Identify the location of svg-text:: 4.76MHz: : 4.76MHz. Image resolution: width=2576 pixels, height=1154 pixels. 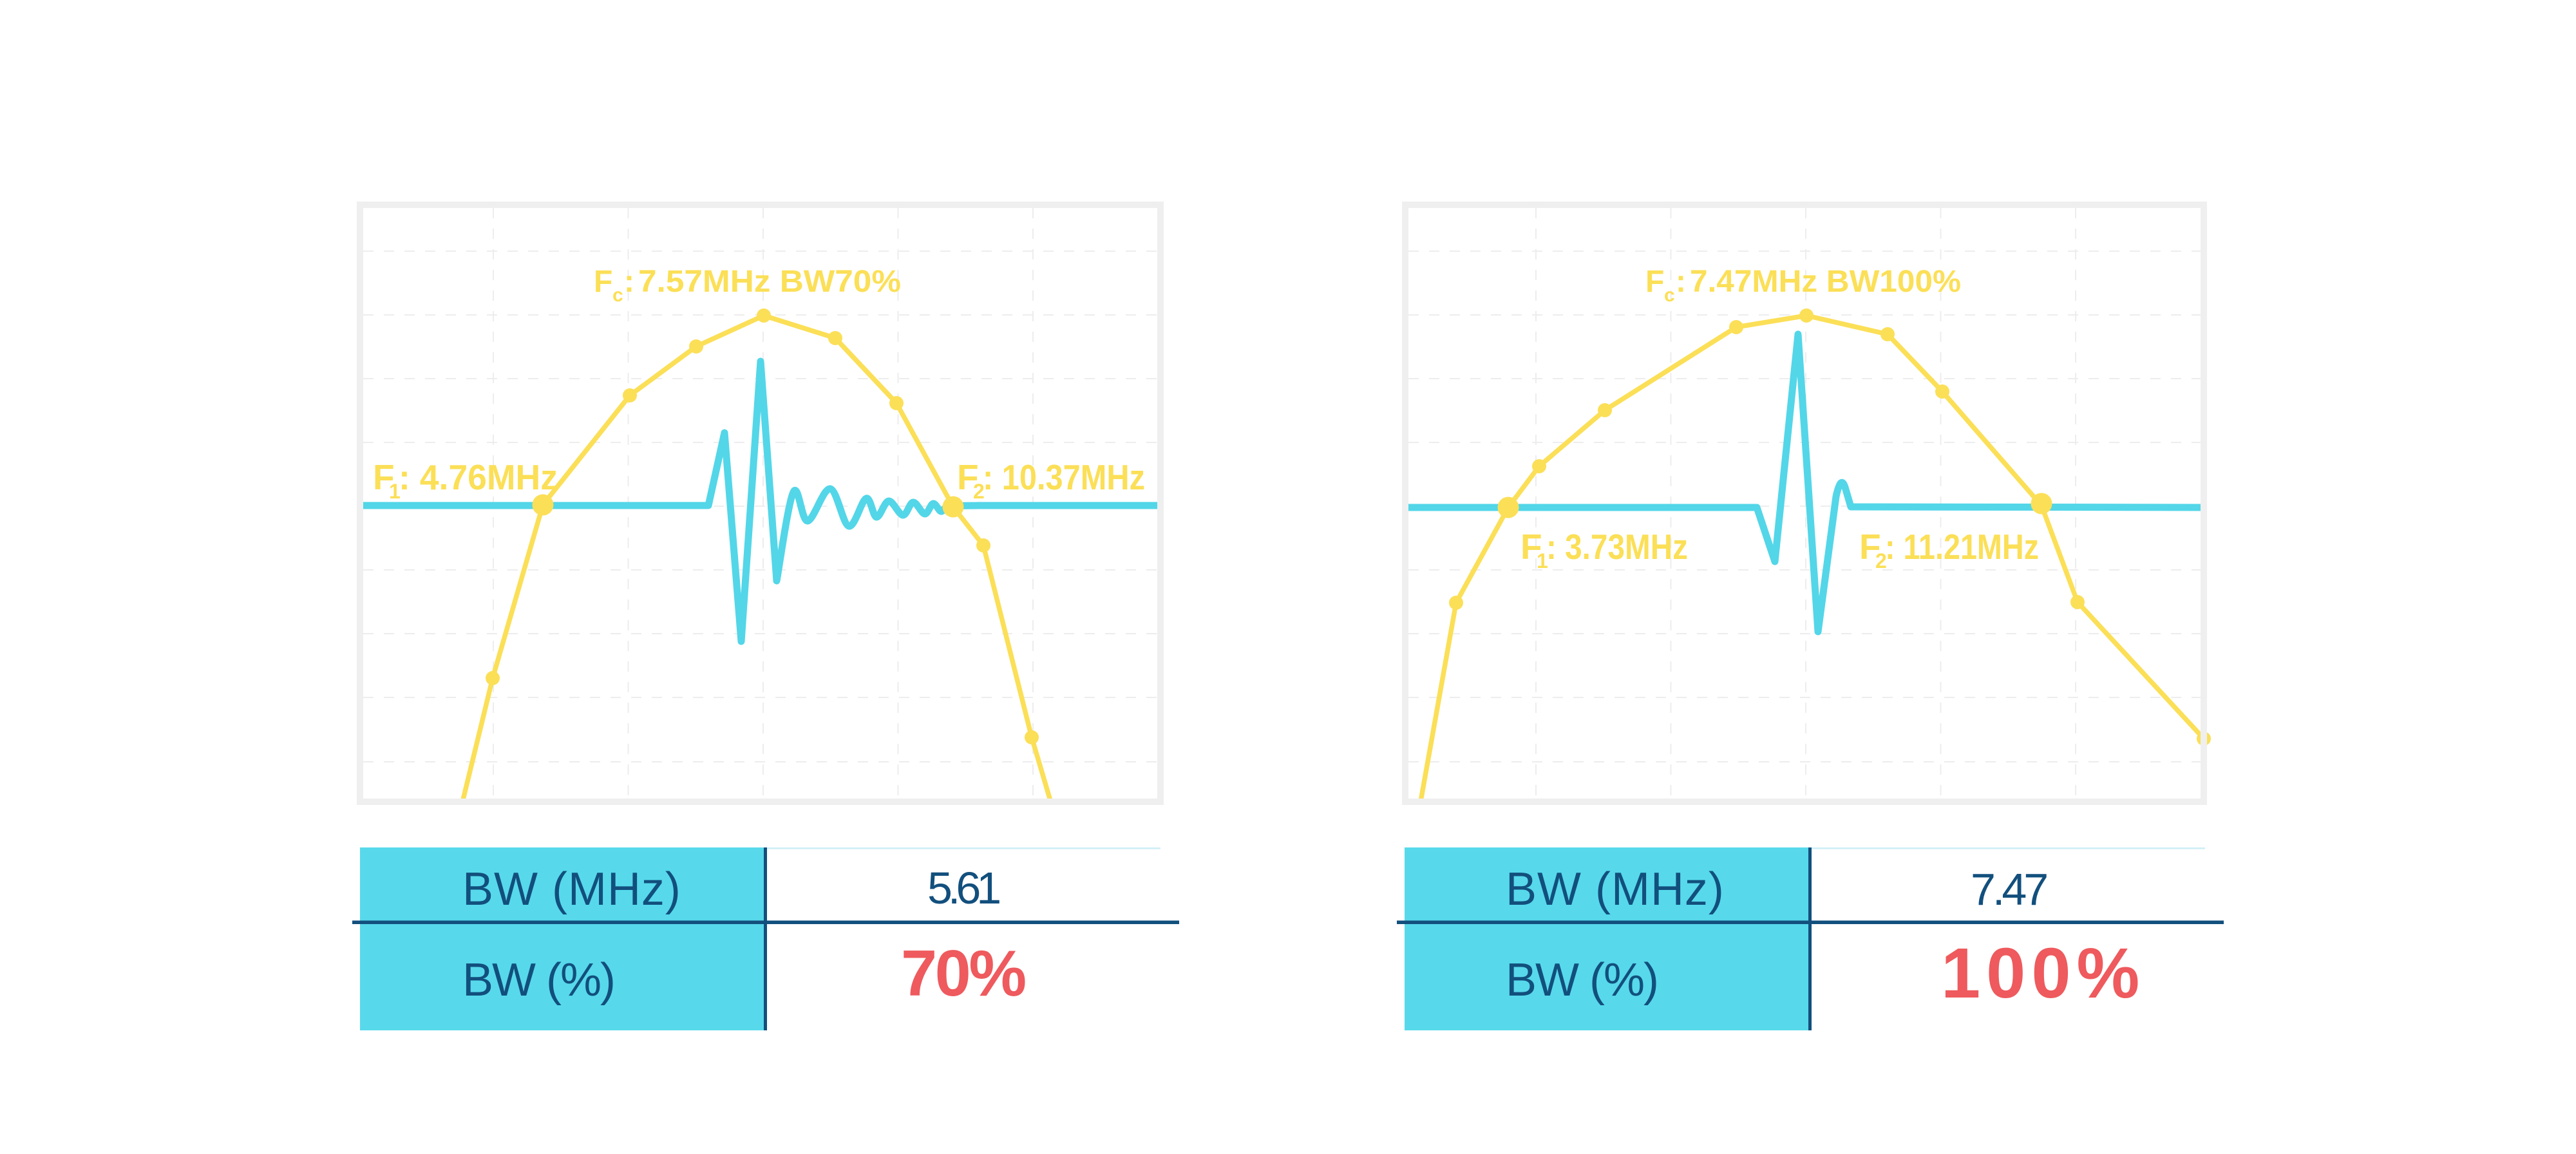
(479, 477).